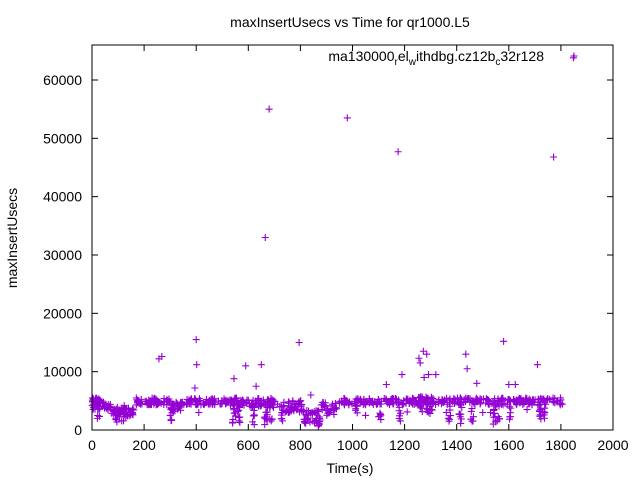 Image resolution: width=640 pixels, height=480 pixels. Describe the element at coordinates (404, 445) in the screenshot. I see `x-tick-label: 1200` at that location.